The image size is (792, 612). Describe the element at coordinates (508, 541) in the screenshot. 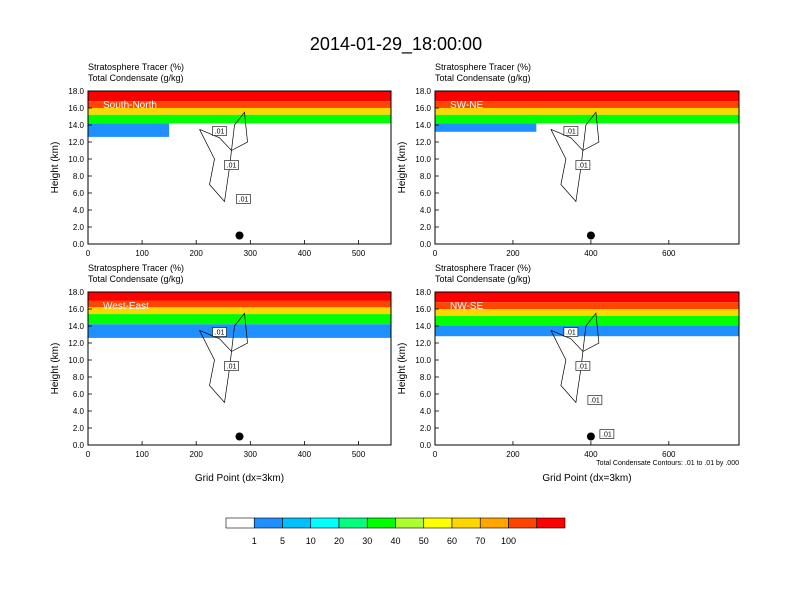

I see `colorbar-label: 100` at that location.